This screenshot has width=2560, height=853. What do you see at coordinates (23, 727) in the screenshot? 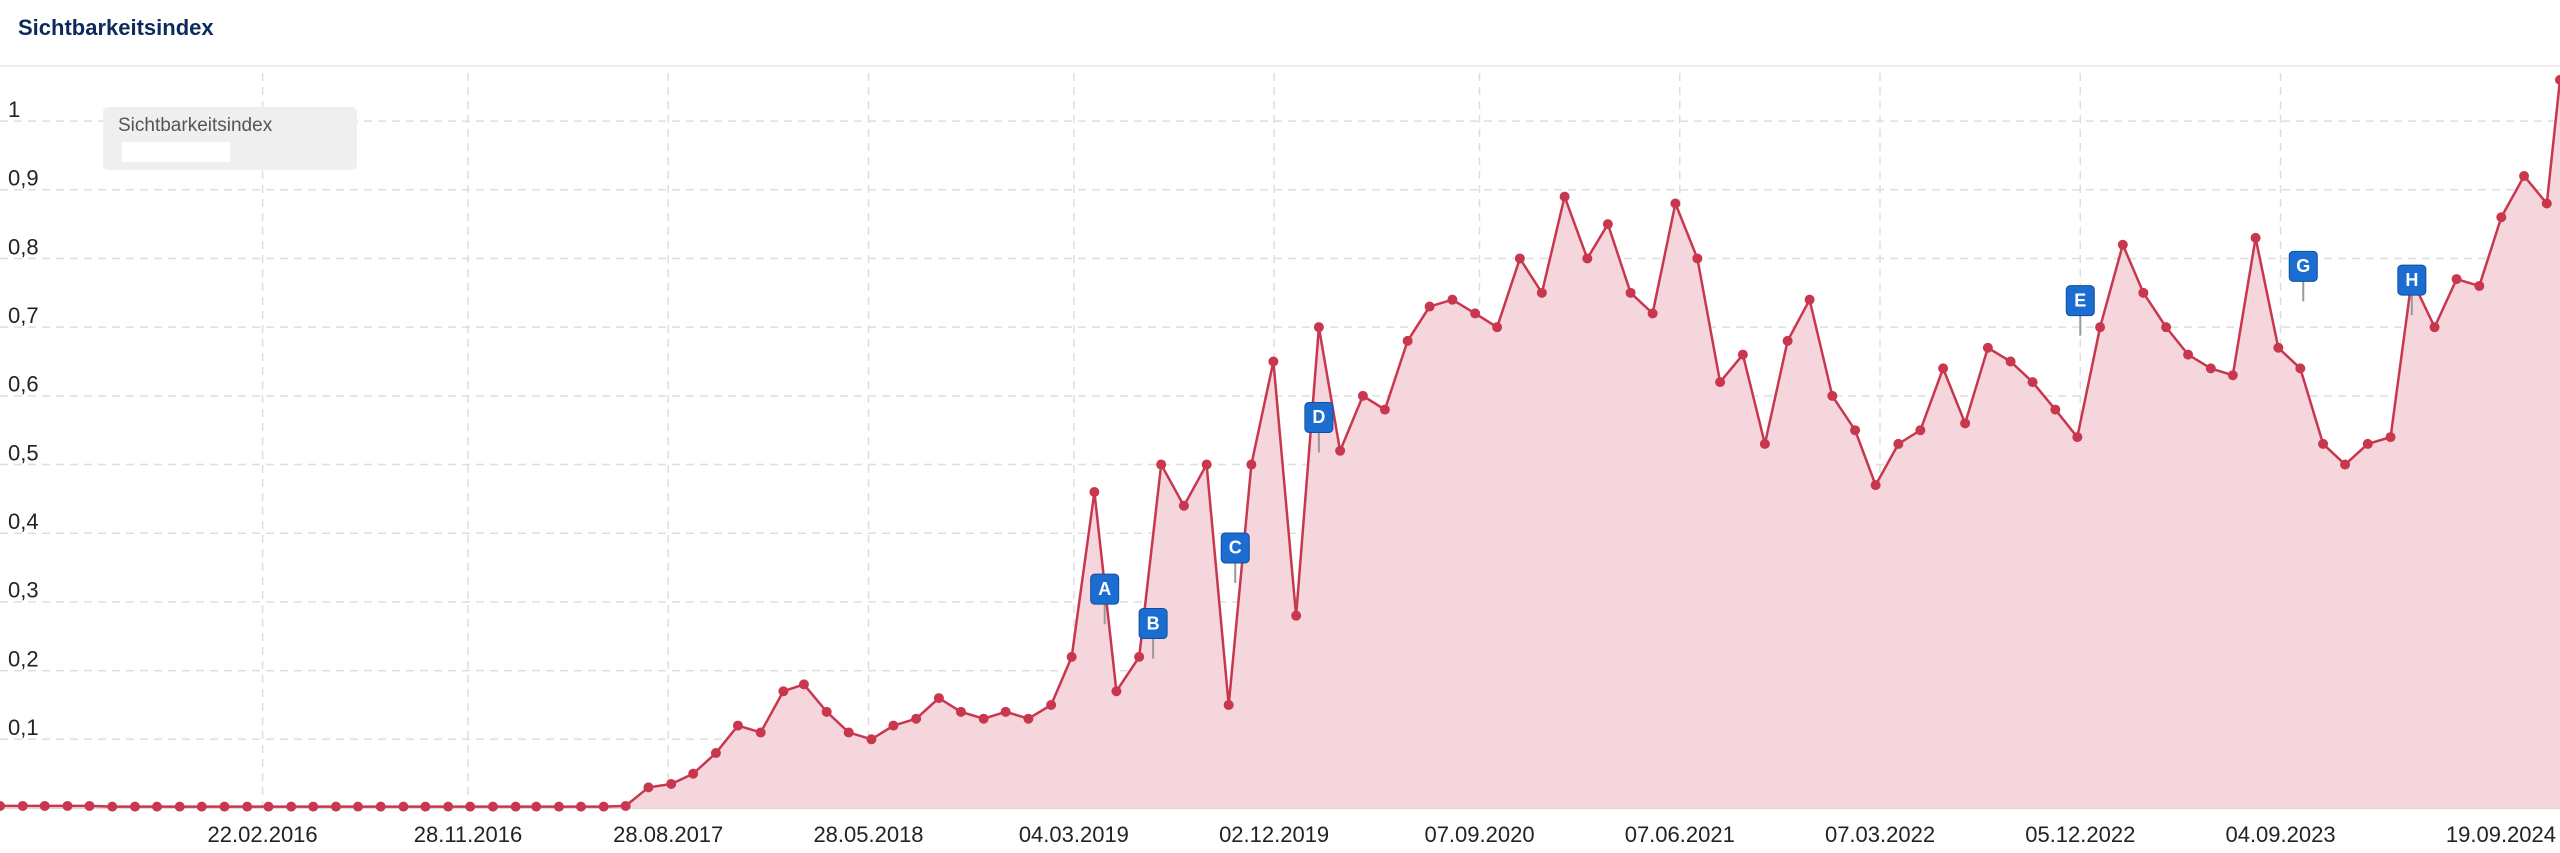
I see `y-tick-label: 0,1` at bounding box center [23, 727].